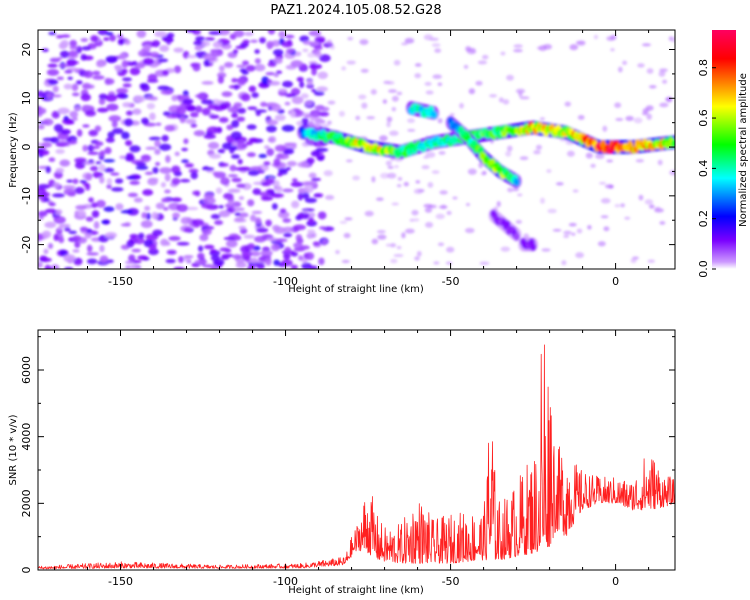 This screenshot has width=750, height=600. I want to click on x-tick-label: -50, so click(451, 581).